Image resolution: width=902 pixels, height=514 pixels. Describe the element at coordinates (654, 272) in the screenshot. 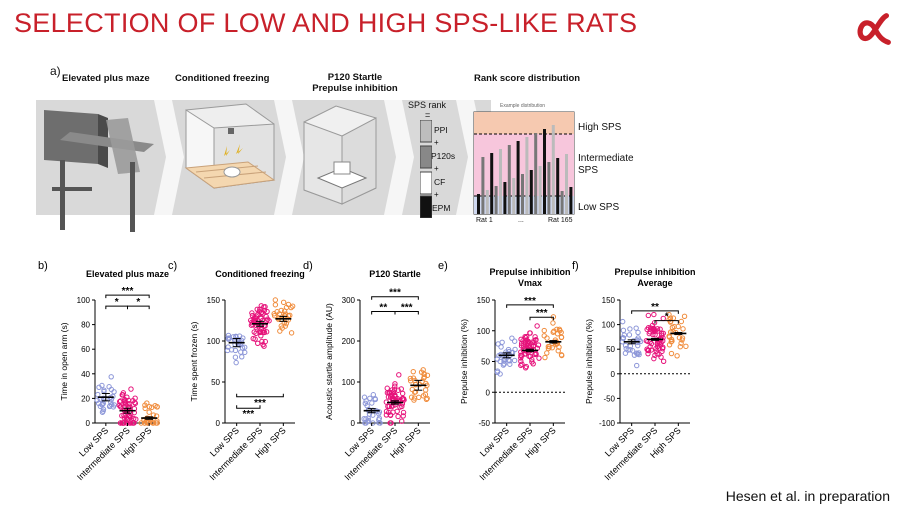

I see `chart-title: Prepulse inhibition` at that location.